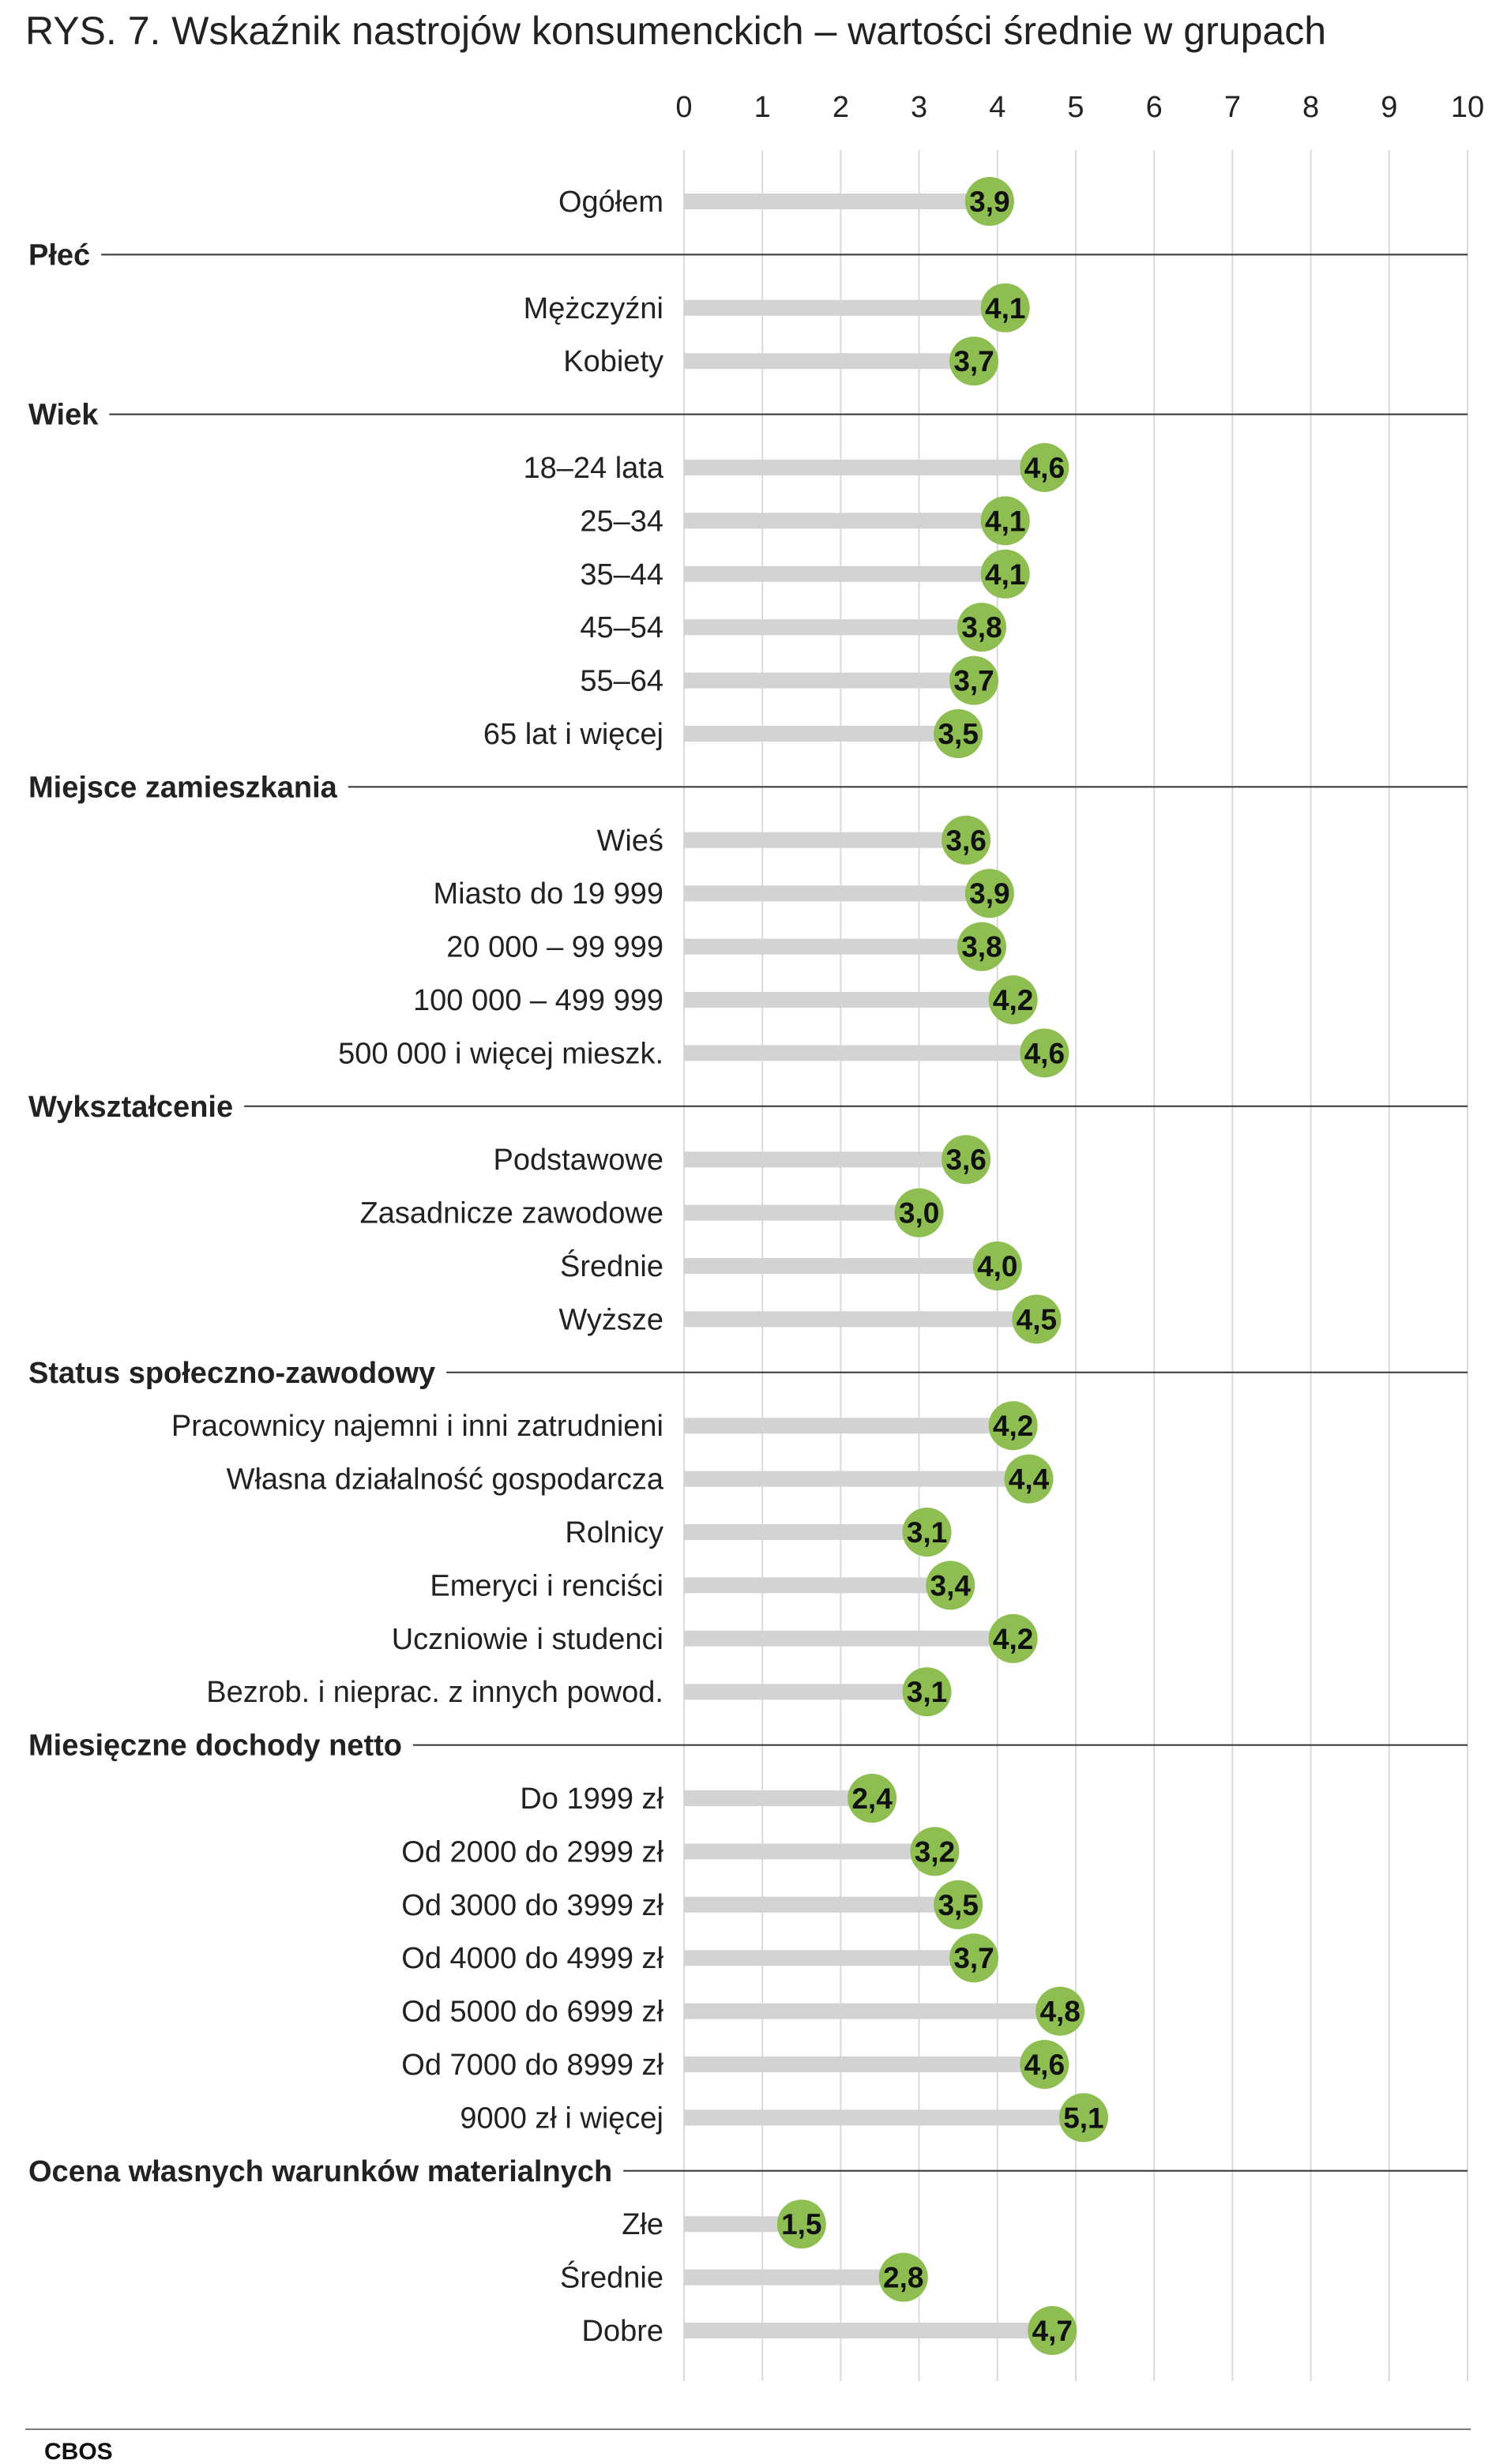 This screenshot has height=2464, width=1511. I want to click on data-row: Do 1999 zł 2,4, so click(708, 1798).